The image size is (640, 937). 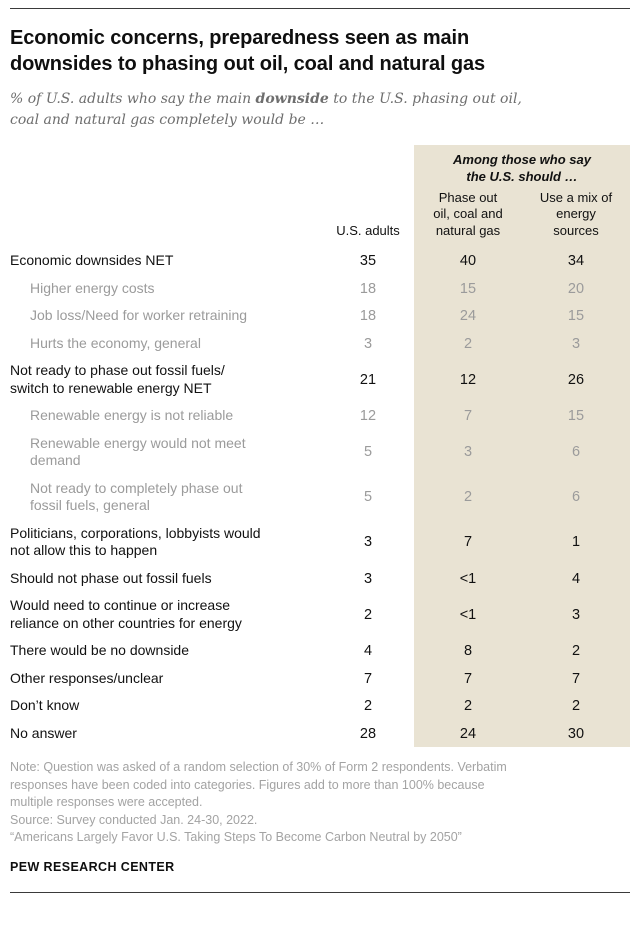 What do you see at coordinates (320, 288) in the screenshot?
I see `table-row: Higher energy costs 18 15 20` at bounding box center [320, 288].